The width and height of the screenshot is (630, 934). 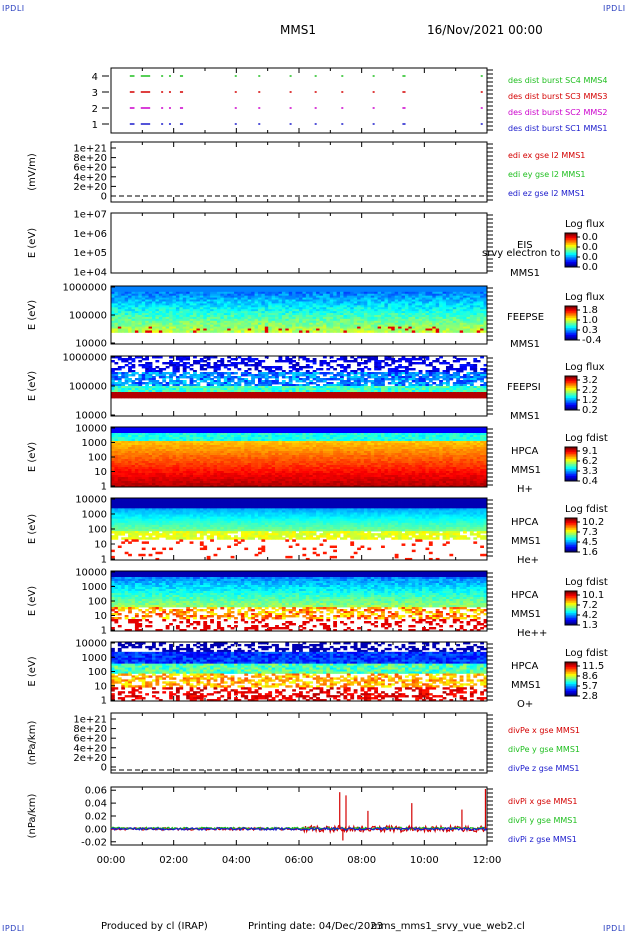 What do you see at coordinates (571, 390) in the screenshot?
I see `panel-feepsi-colorbar-swatch` at bounding box center [571, 390].